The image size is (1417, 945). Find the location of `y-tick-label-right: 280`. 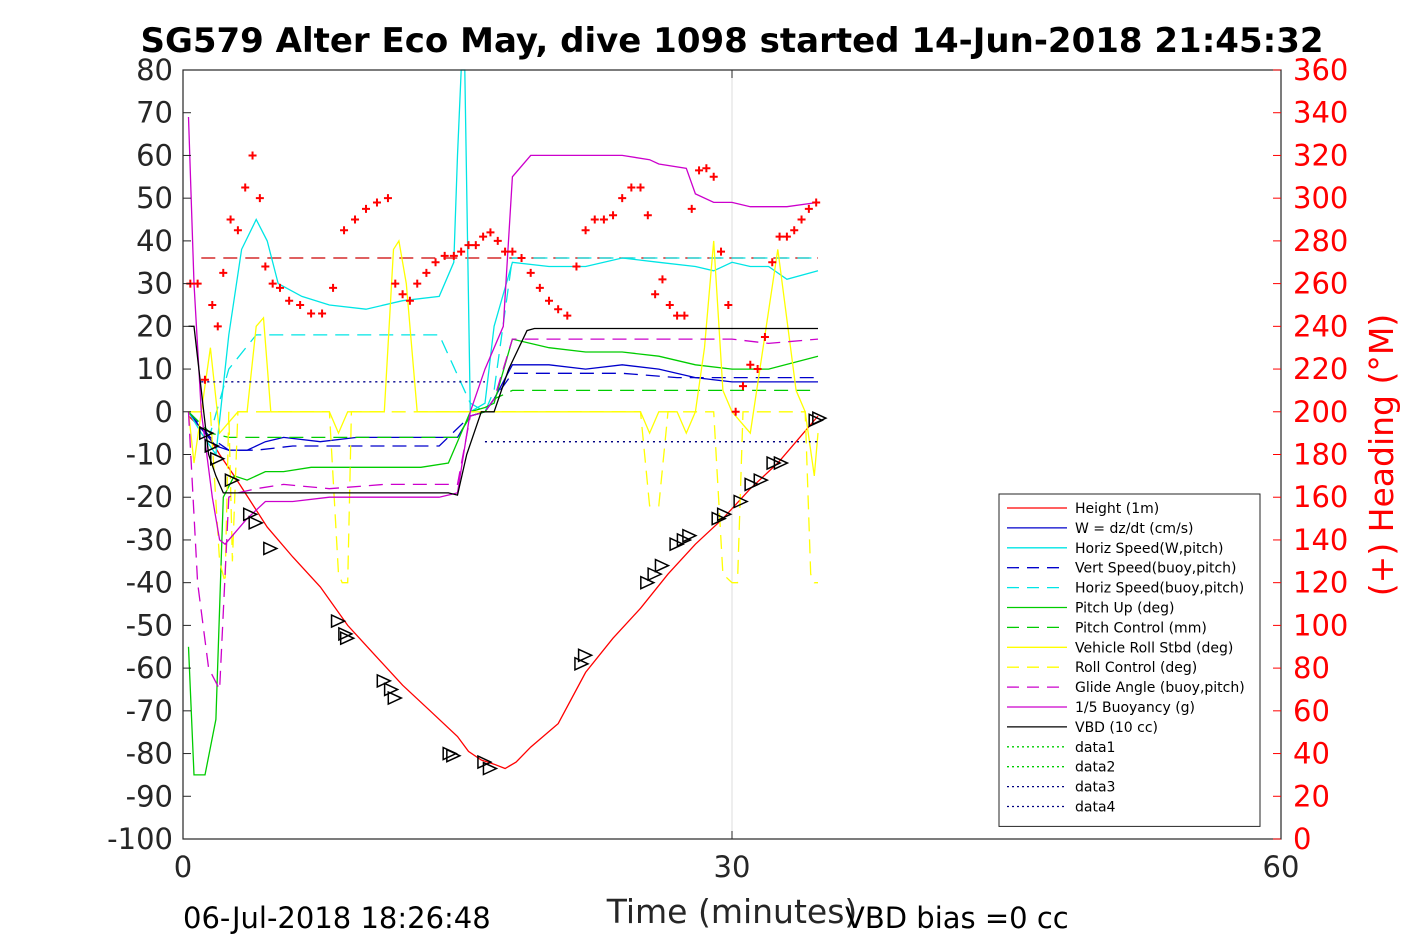

y-tick-label-right: 280 is located at coordinates (1320, 241).